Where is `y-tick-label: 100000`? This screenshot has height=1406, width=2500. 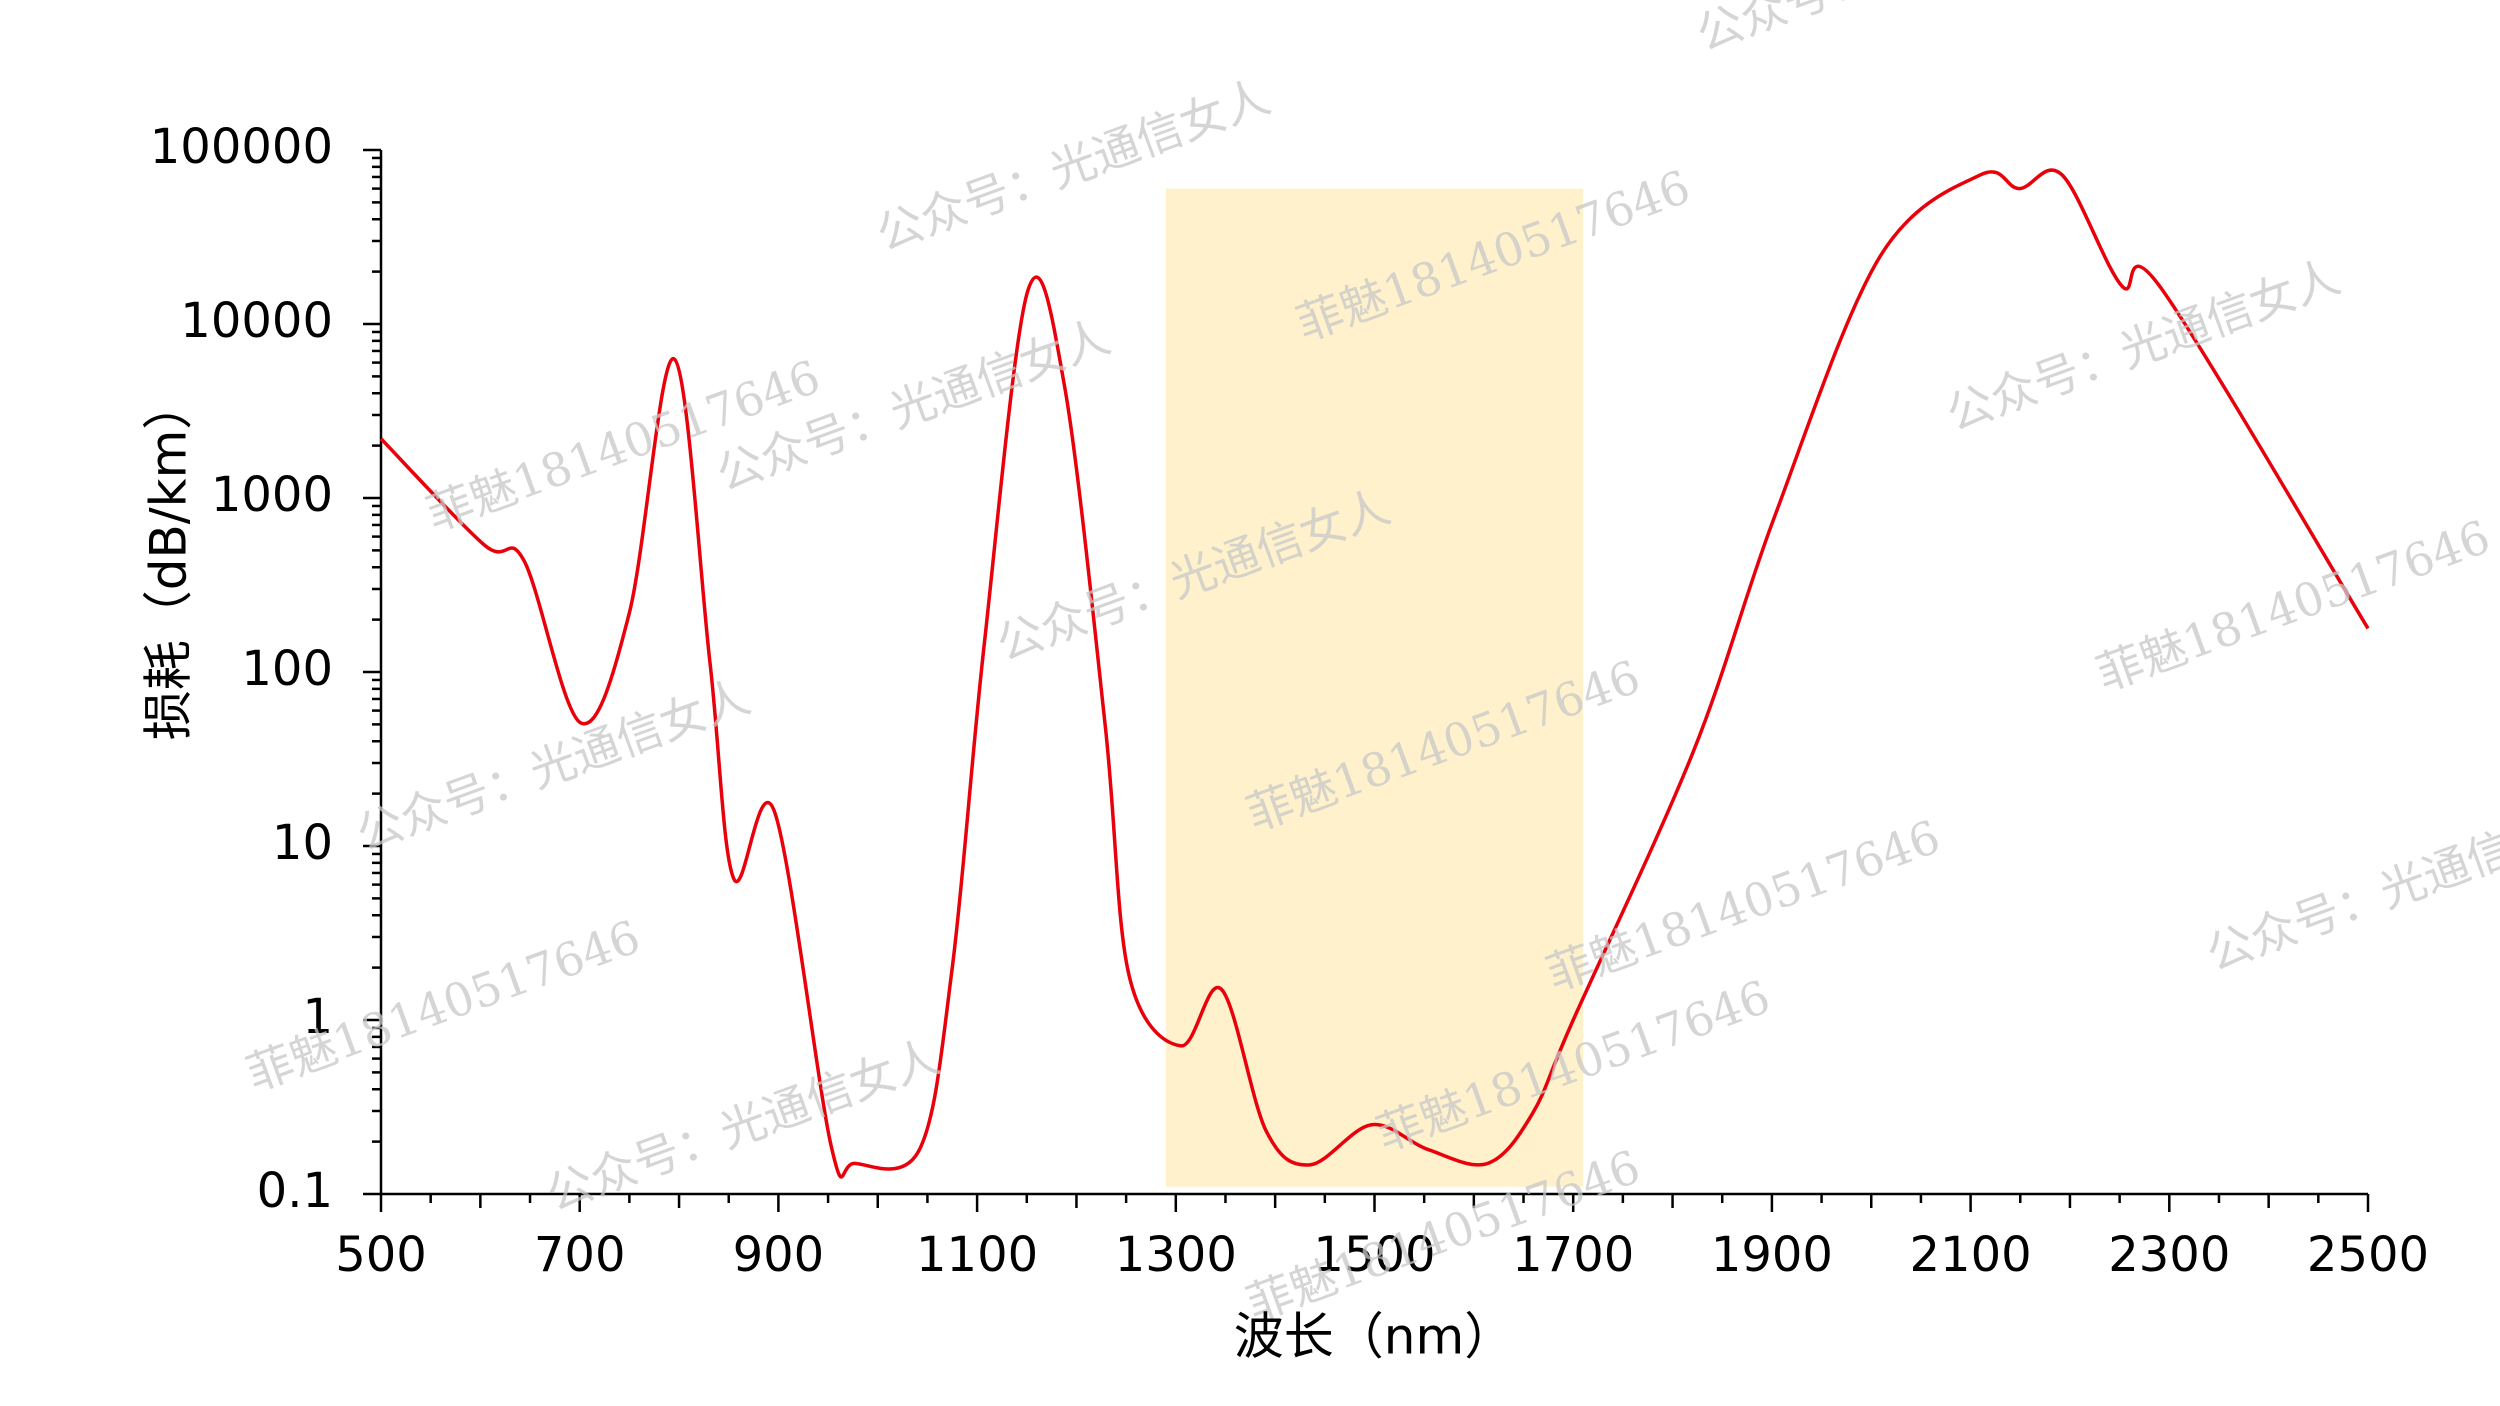 y-tick-label: 100000 is located at coordinates (241, 147).